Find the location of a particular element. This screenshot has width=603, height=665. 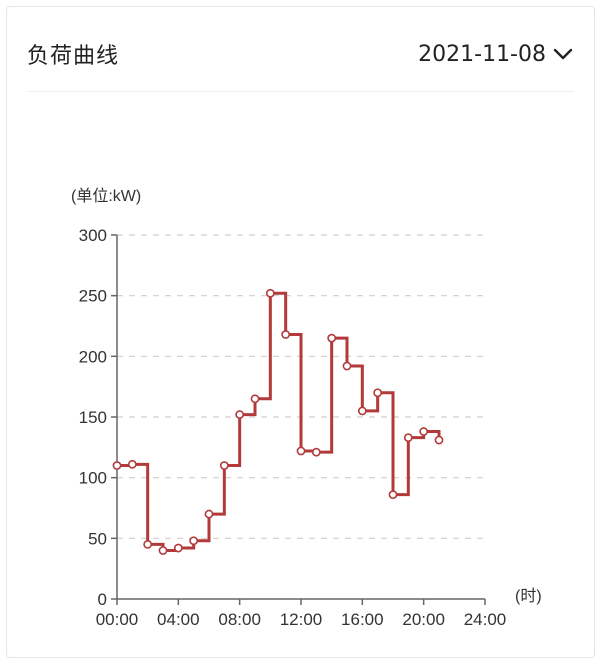

chevron-down-icon is located at coordinates (563, 54).